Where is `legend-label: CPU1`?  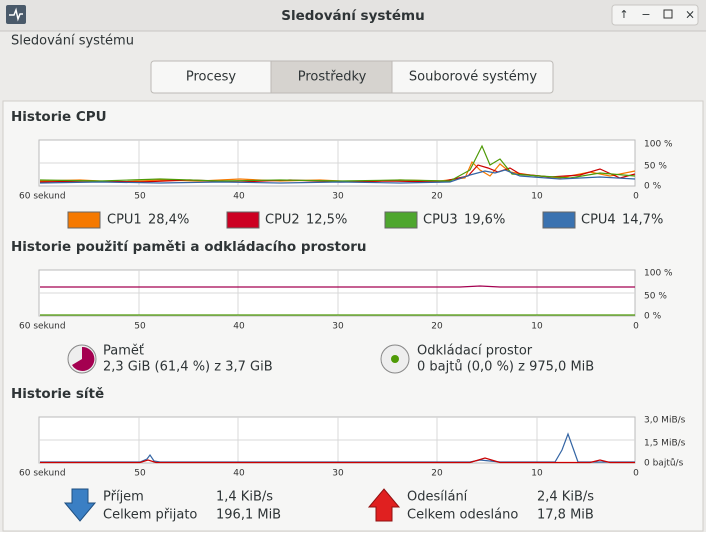 legend-label: CPU1 is located at coordinates (124, 220).